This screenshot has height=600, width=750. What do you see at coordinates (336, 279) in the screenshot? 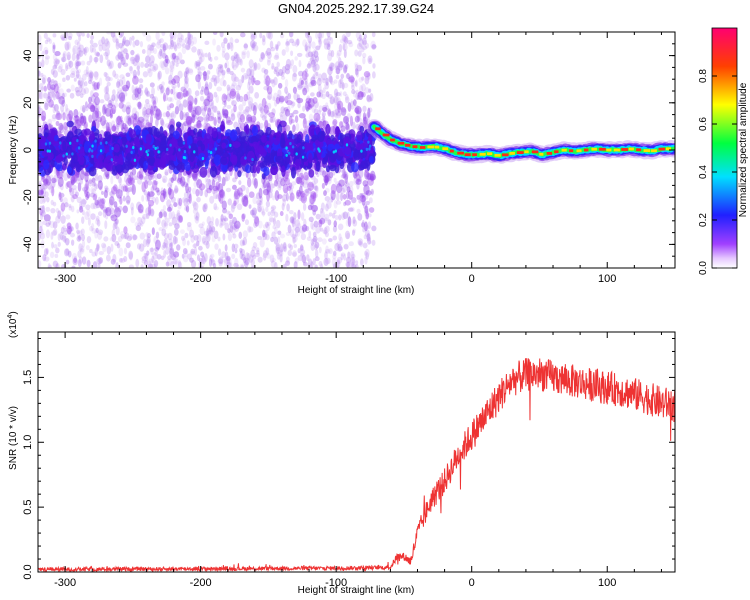
I see `spectrogram-x-tick-label: -100` at bounding box center [336, 279].